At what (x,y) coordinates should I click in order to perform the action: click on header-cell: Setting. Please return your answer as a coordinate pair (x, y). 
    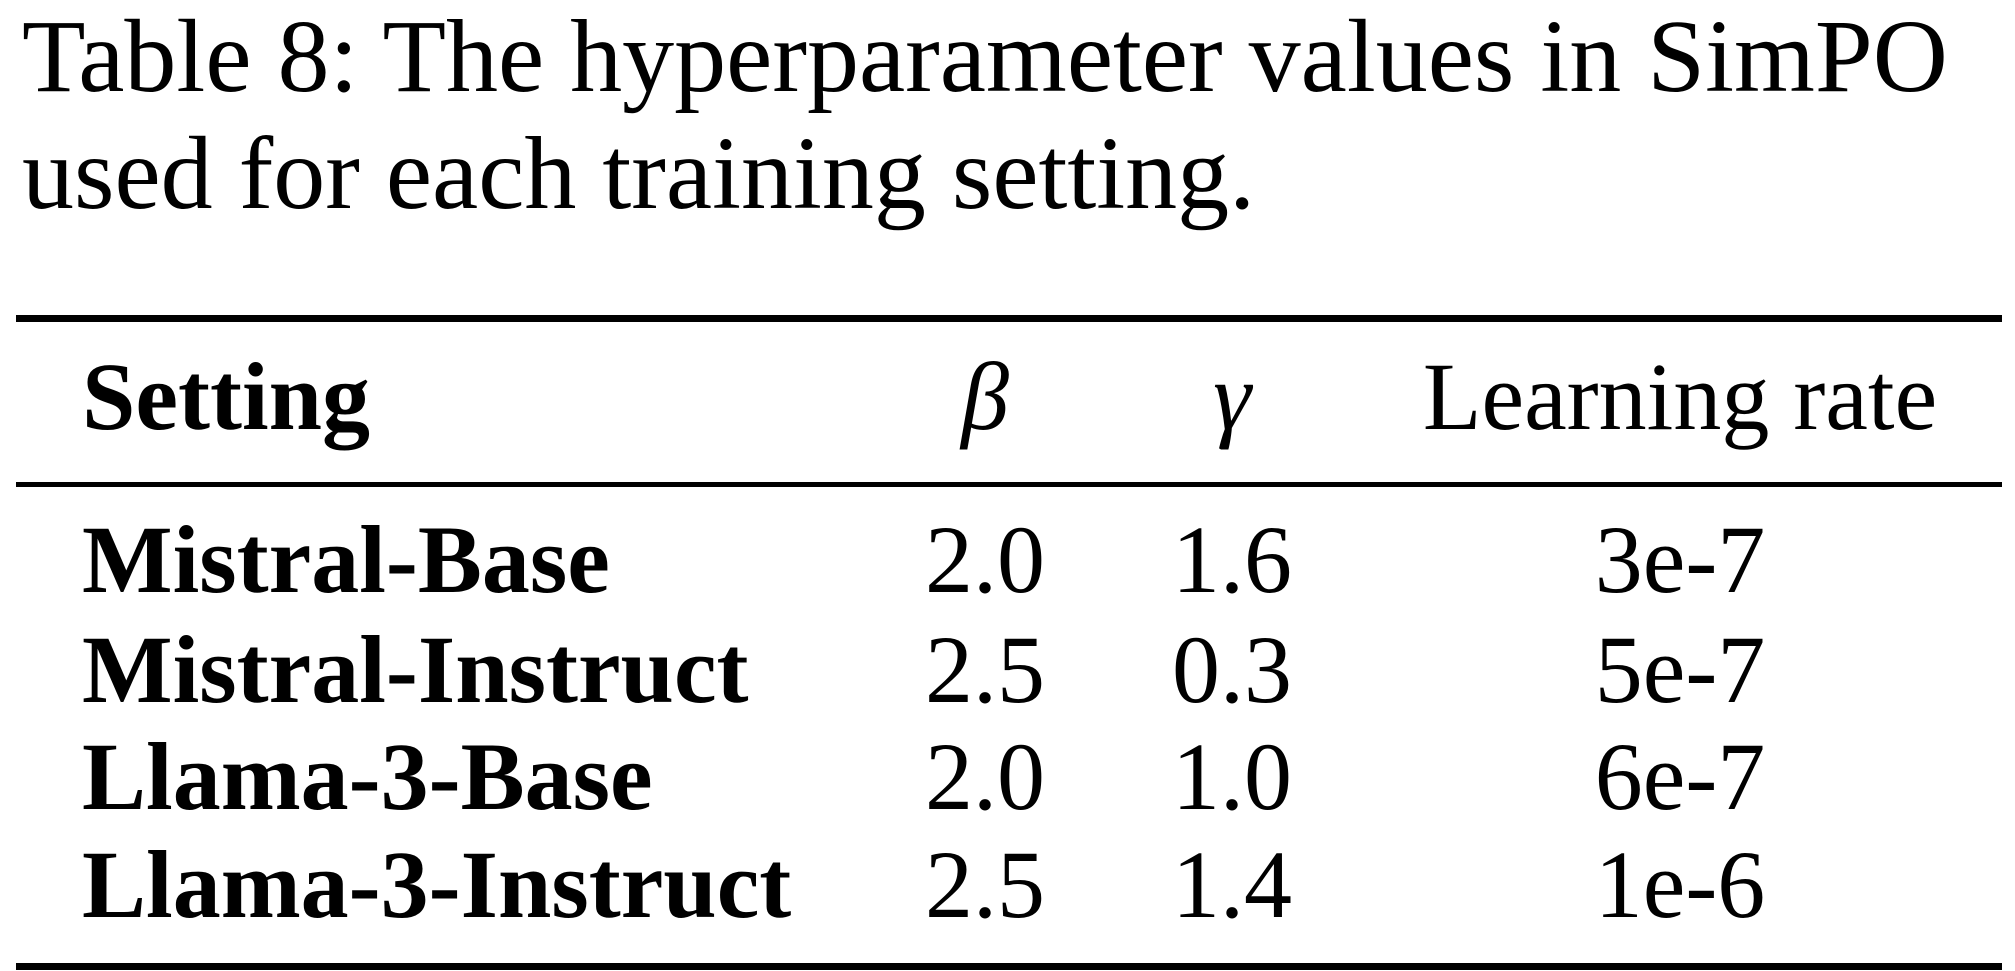
    Looking at the image, I should click on (226, 396).